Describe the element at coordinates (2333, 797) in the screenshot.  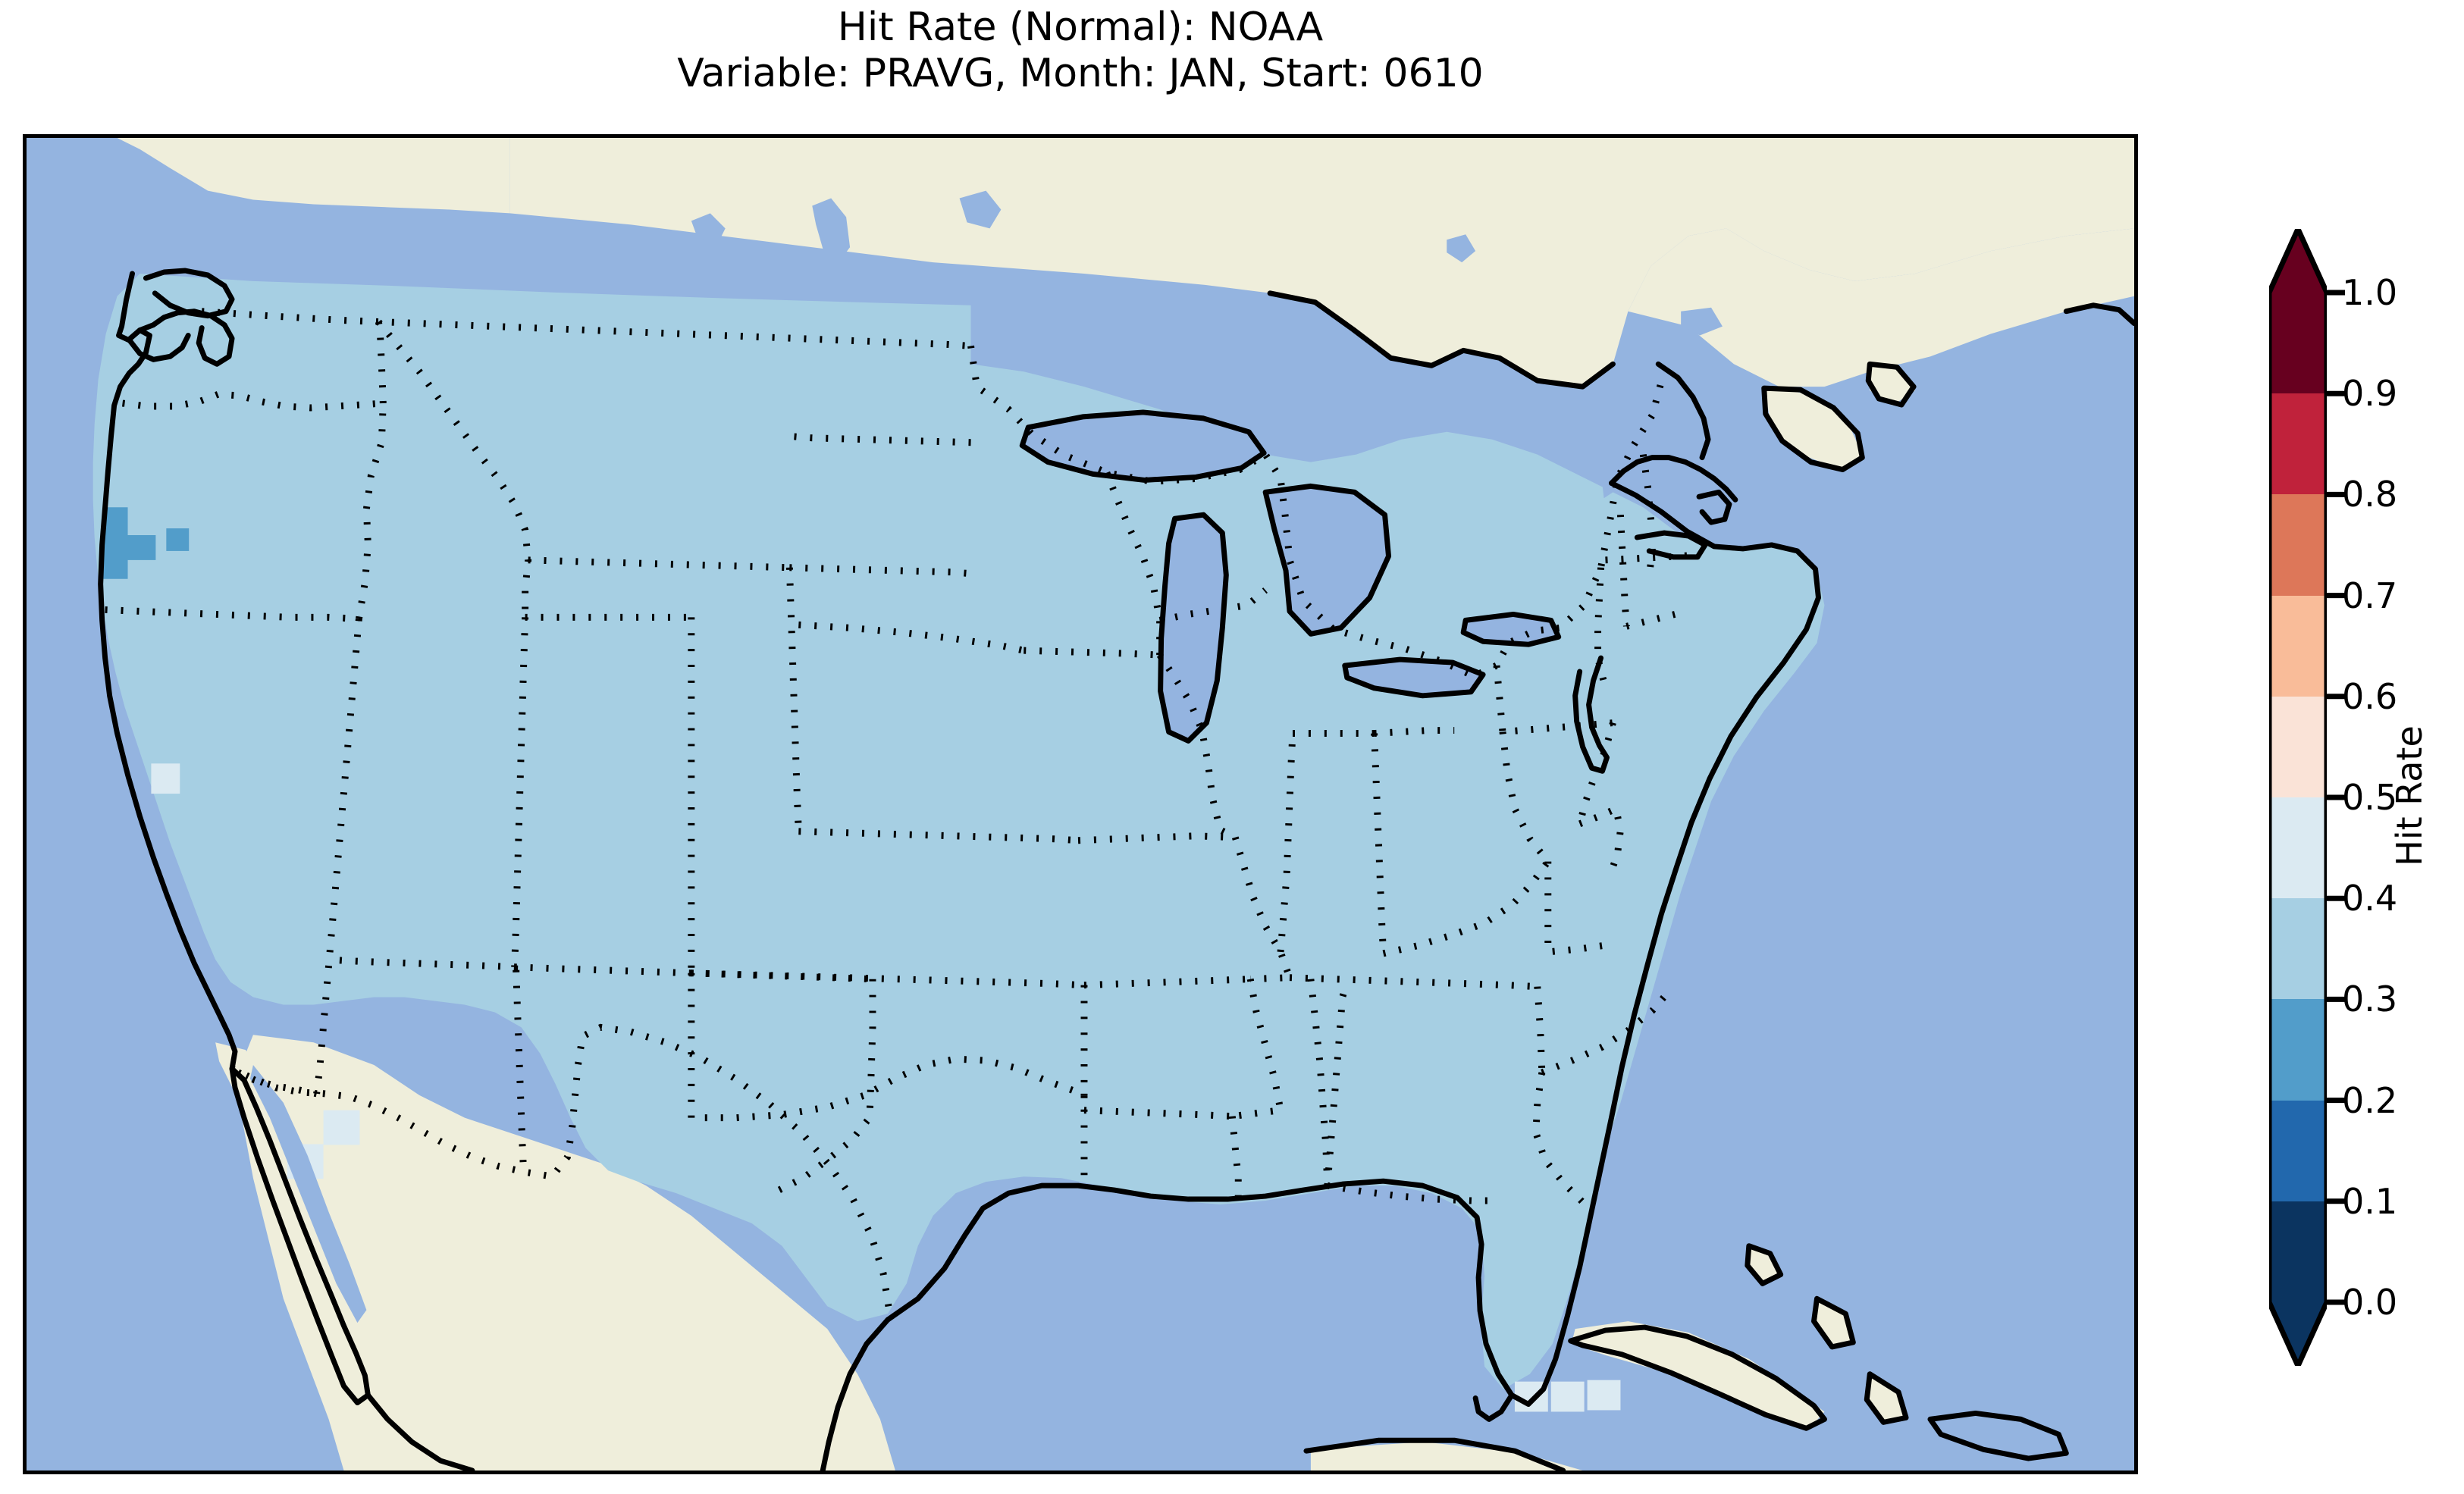
I see `colorbar: 1.0 0.9 0.8 0.7 0.6 0.5 0.4 0.3 0.2 0.1 0.0` at that location.